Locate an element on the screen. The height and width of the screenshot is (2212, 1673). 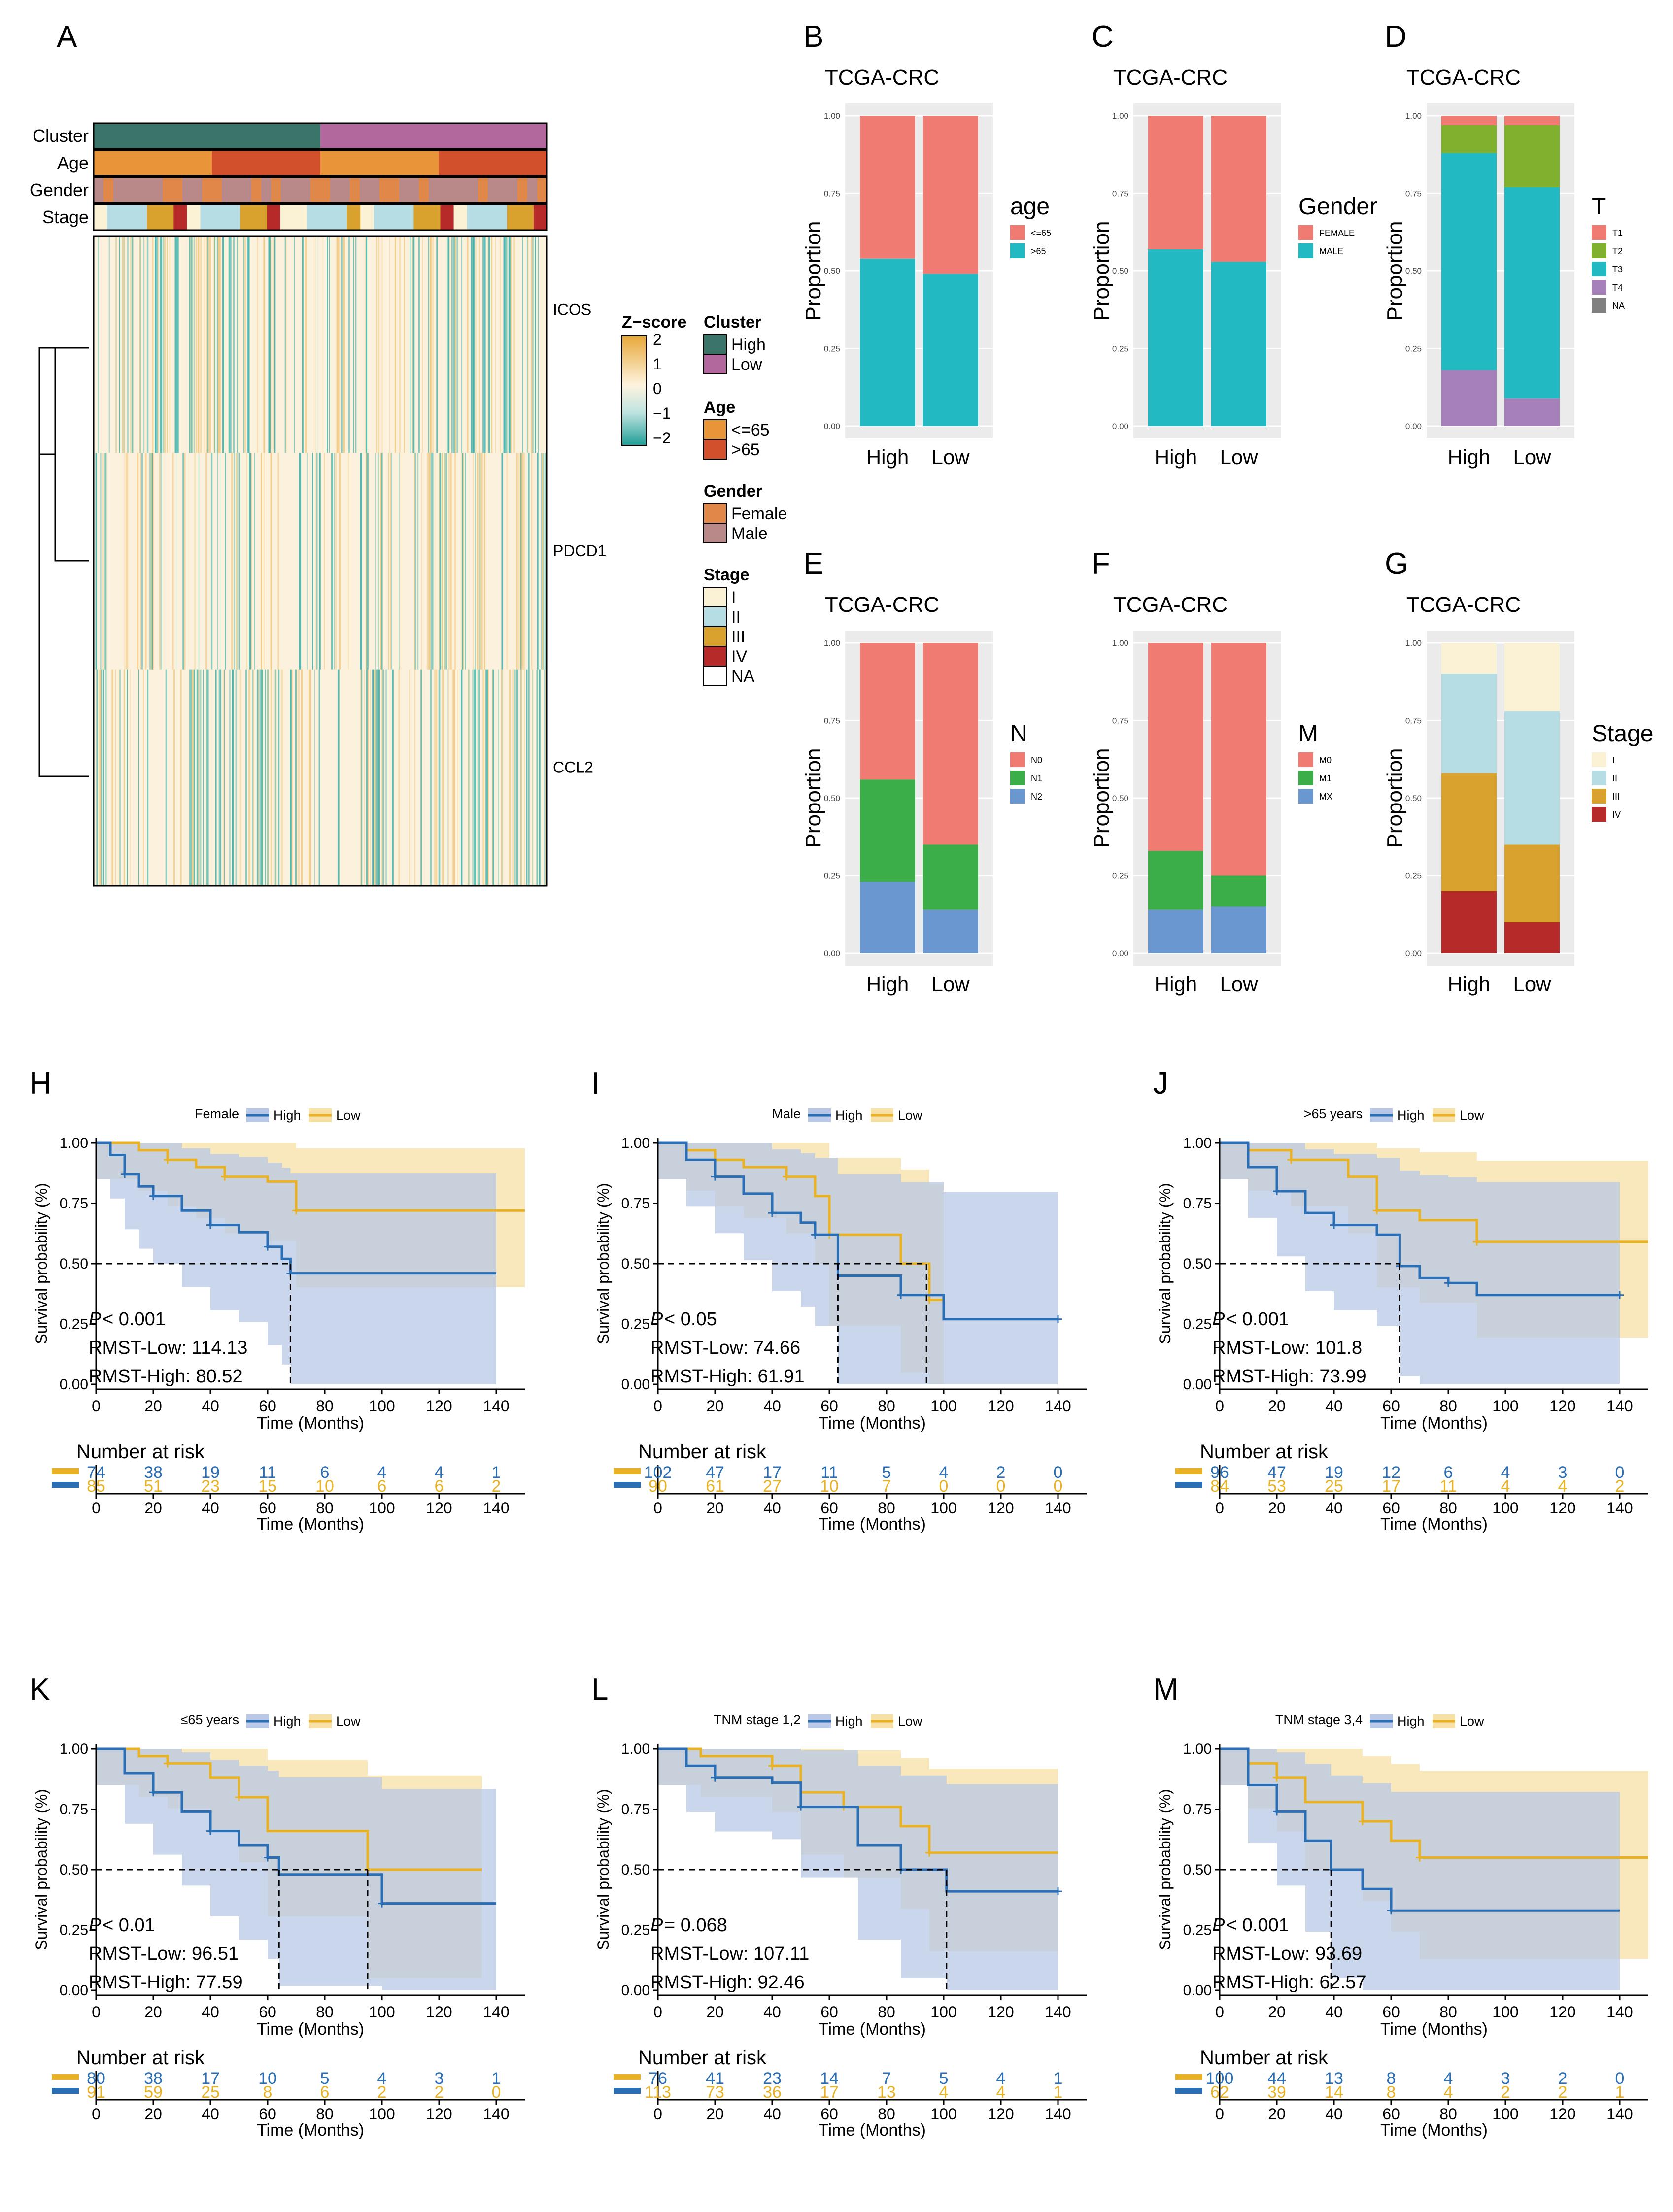
zscore-title: Z−score is located at coordinates (654, 322).